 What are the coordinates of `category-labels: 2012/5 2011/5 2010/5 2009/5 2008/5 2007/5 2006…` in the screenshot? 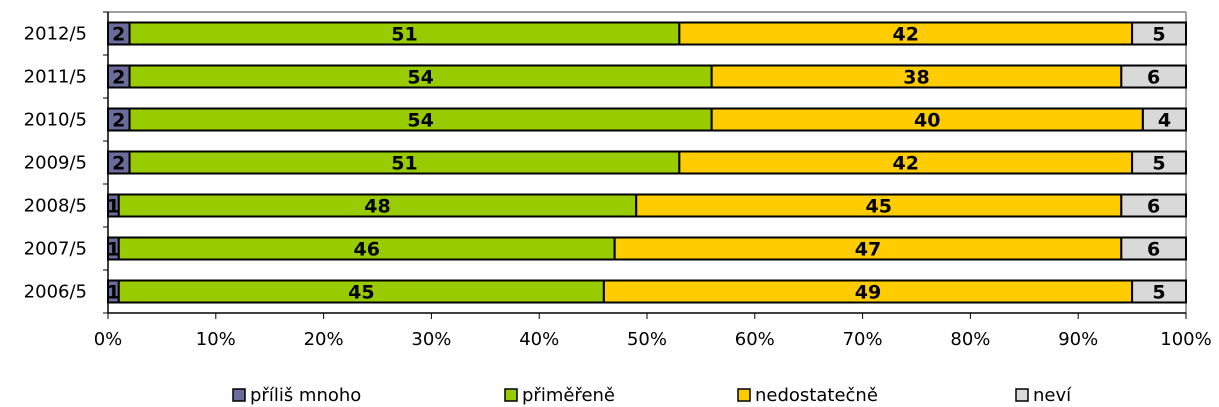 It's located at (66, 162).